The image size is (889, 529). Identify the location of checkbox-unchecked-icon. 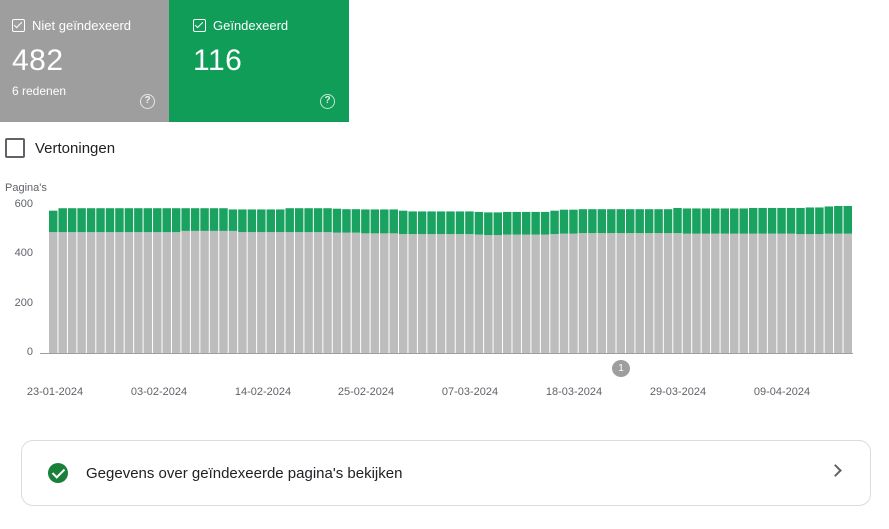
(15, 148).